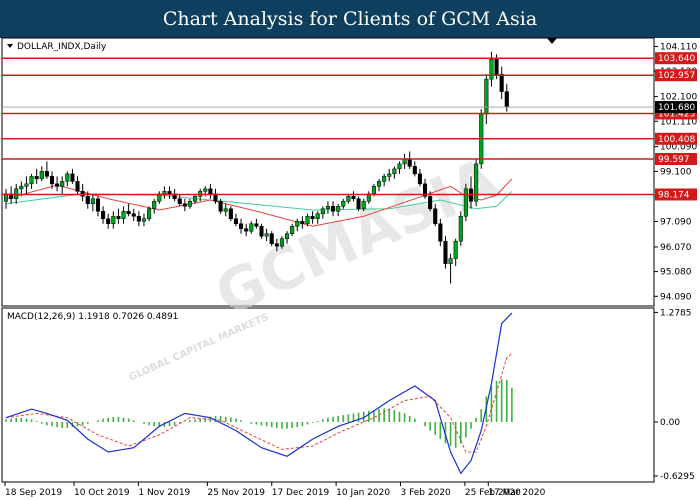 The width and height of the screenshot is (700, 500). Describe the element at coordinates (677, 477) in the screenshot. I see `macd-tick-label: -0.6295` at that location.